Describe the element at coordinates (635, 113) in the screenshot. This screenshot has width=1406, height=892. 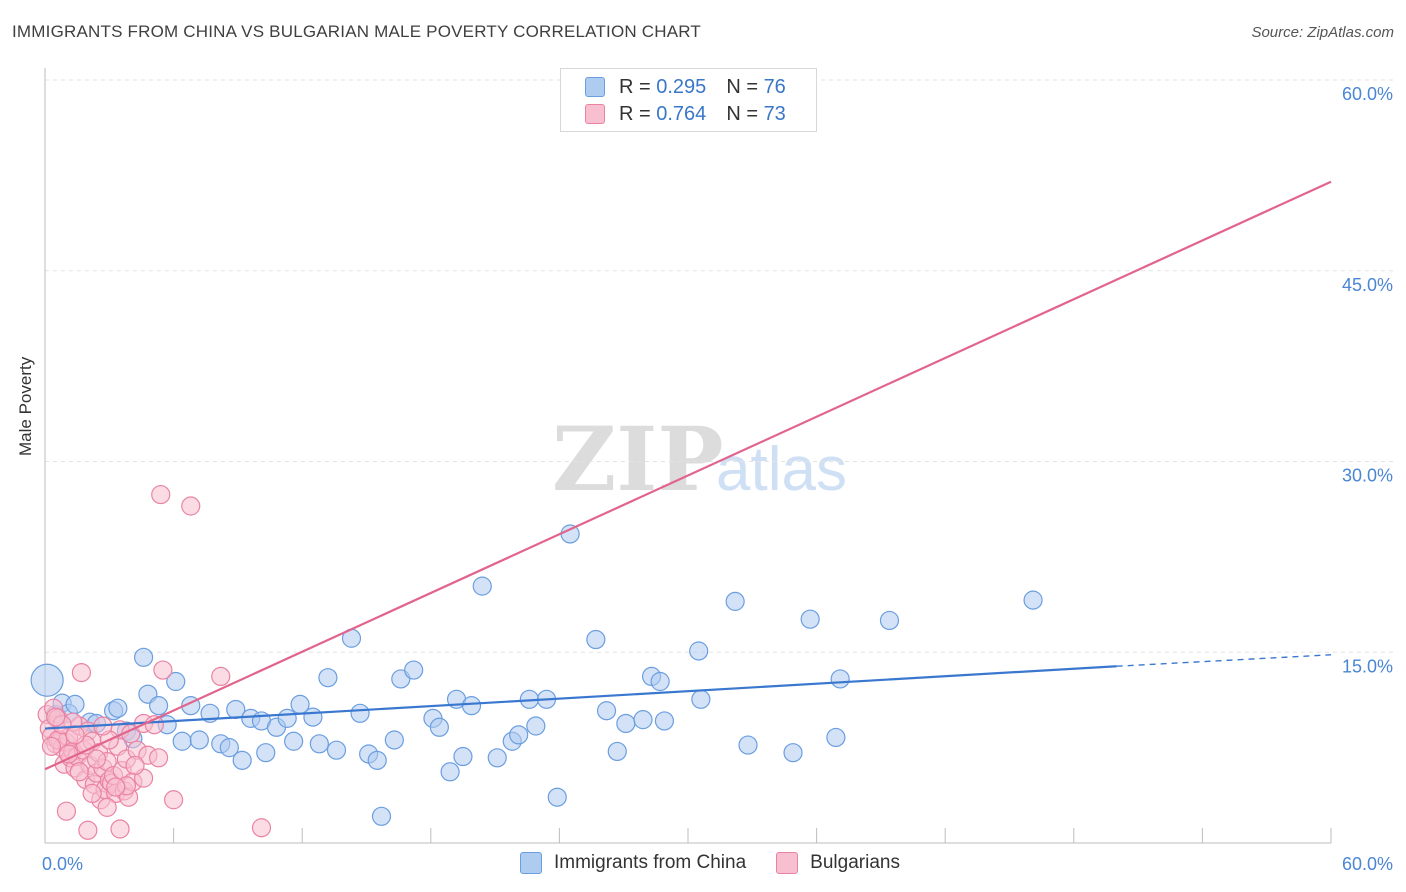
I see `legend-r-label-bulgarians: R =` at that location.